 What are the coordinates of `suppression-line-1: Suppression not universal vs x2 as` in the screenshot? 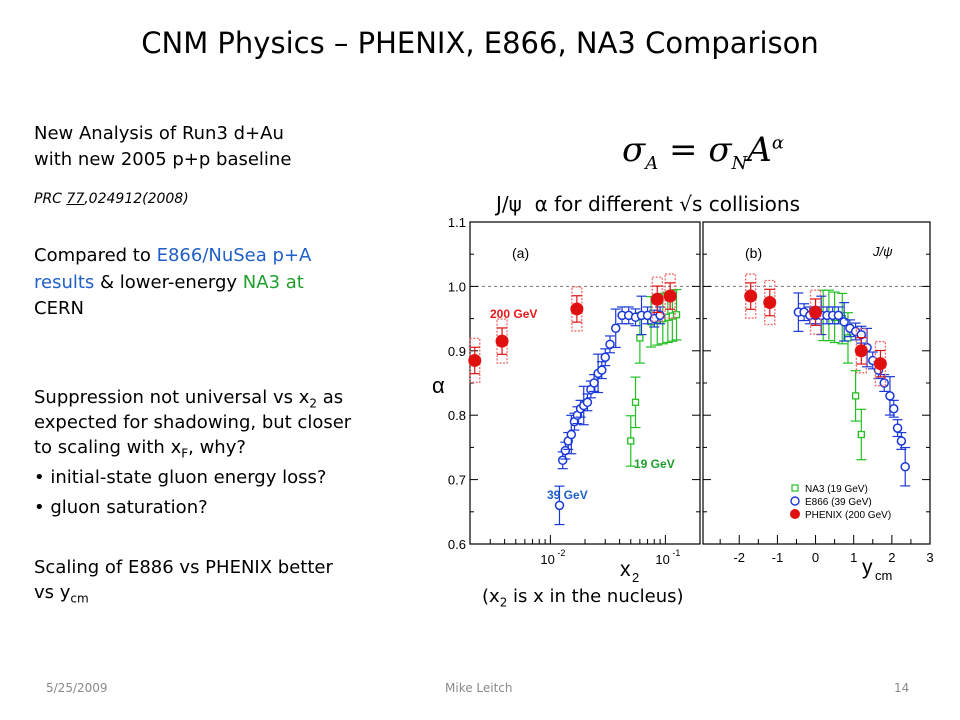 It's located at (188, 401).